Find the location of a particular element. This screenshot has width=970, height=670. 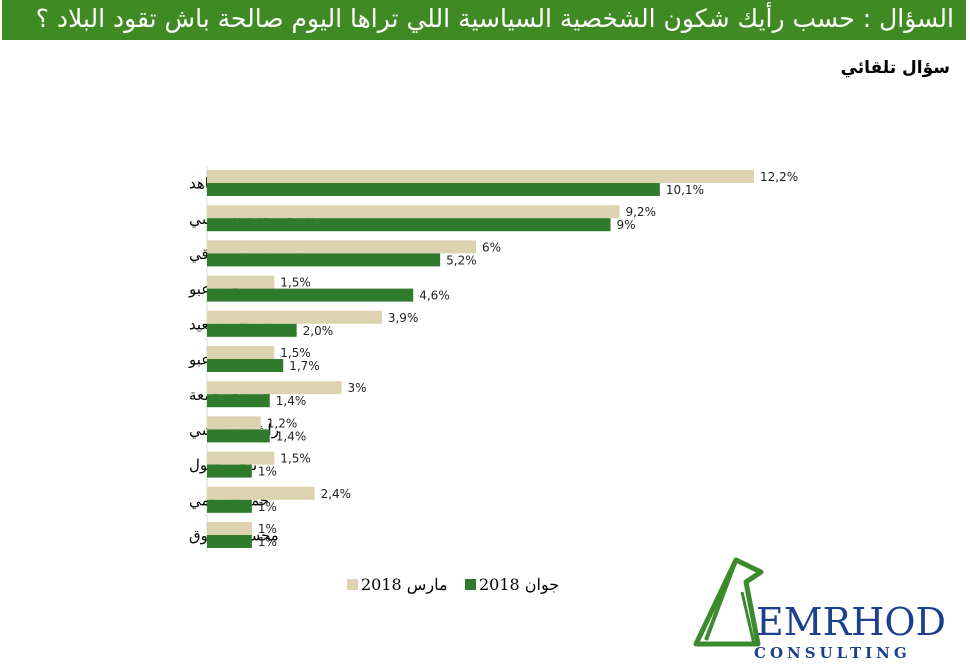

data-label: 5,2% is located at coordinates (461, 260).